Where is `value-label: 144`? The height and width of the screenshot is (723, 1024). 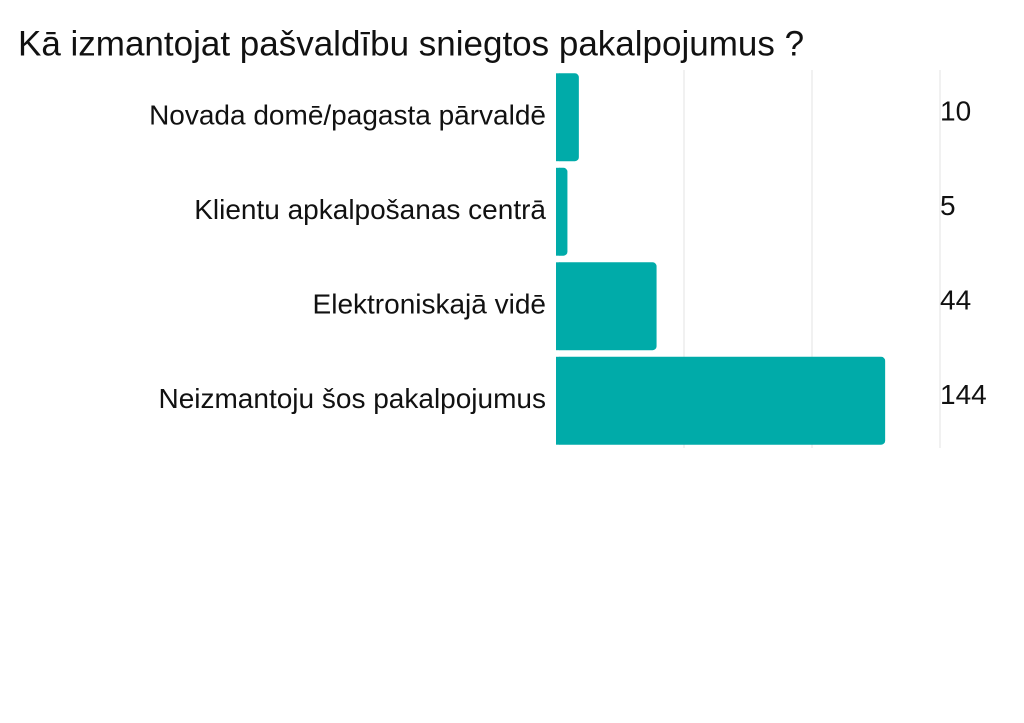 value-label: 144 is located at coordinates (963, 394).